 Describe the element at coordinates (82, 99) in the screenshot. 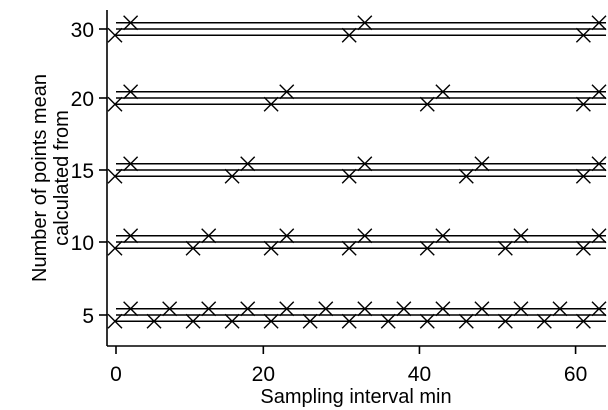

I see `y-tick-label-20: 20` at that location.